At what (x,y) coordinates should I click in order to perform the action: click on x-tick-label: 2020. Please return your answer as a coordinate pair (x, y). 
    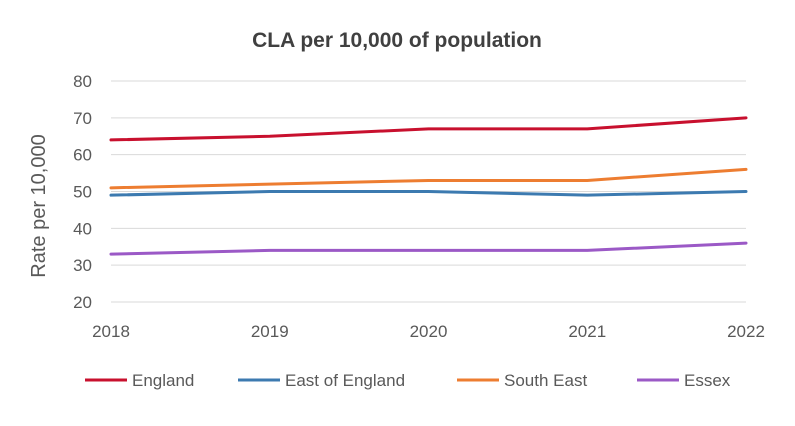
    Looking at the image, I should click on (429, 331).